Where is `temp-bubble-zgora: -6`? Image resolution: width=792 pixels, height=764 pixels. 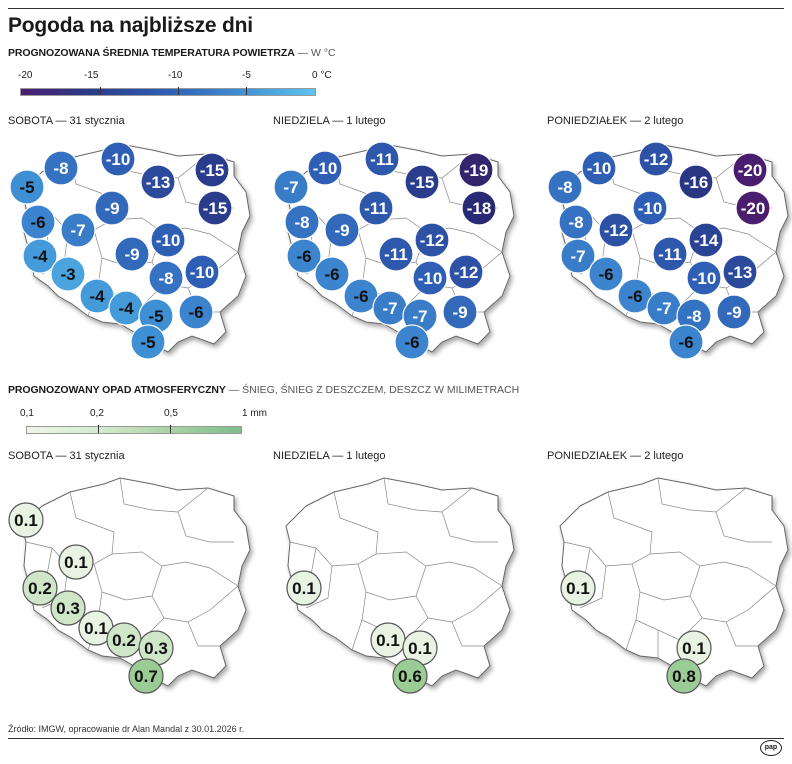 temp-bubble-zgora: -6 is located at coordinates (304, 256).